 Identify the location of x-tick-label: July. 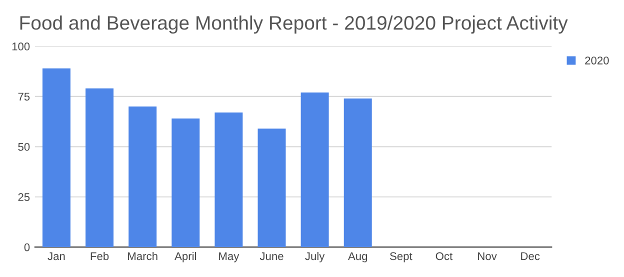
(315, 257).